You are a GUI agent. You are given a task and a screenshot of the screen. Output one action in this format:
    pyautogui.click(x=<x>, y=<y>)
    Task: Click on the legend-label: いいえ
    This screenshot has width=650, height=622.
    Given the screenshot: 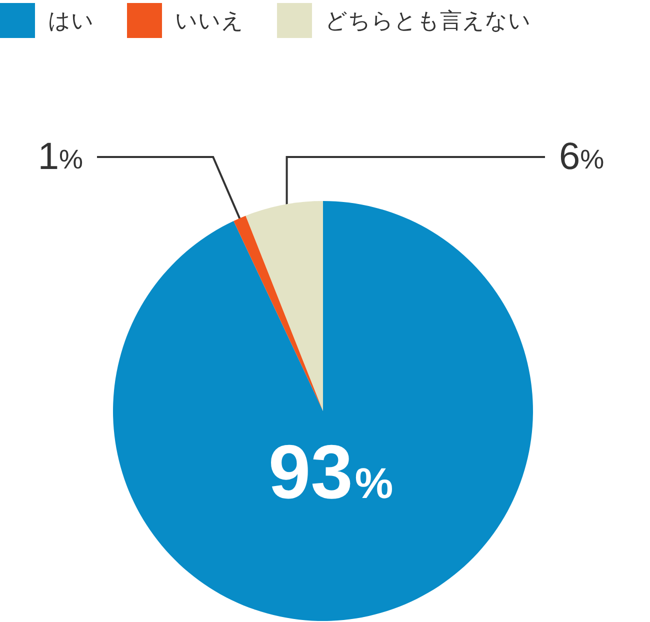 What is the action you would take?
    pyautogui.click(x=209, y=20)
    